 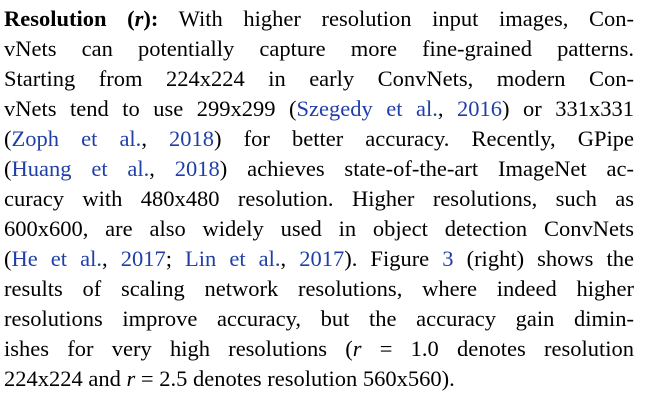 I want to click on body-text: (right) shows the, so click(x=543, y=258).